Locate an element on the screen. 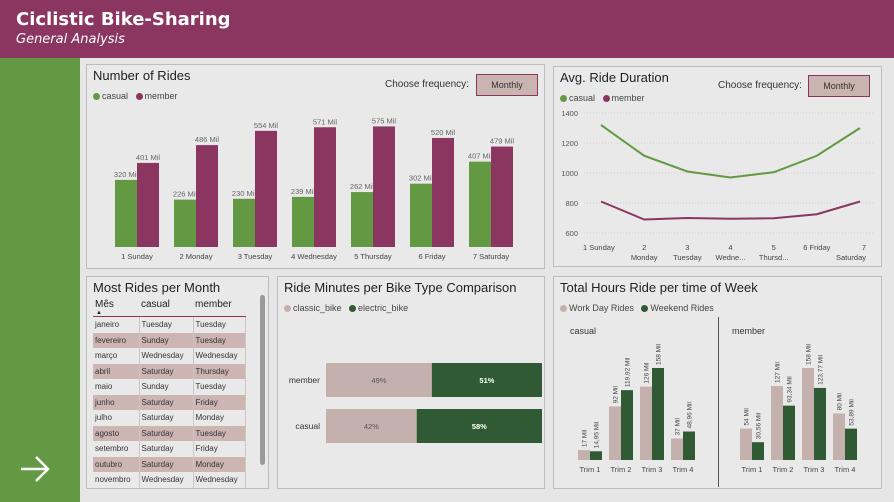  x-tick-label: 3 is located at coordinates (687, 247).